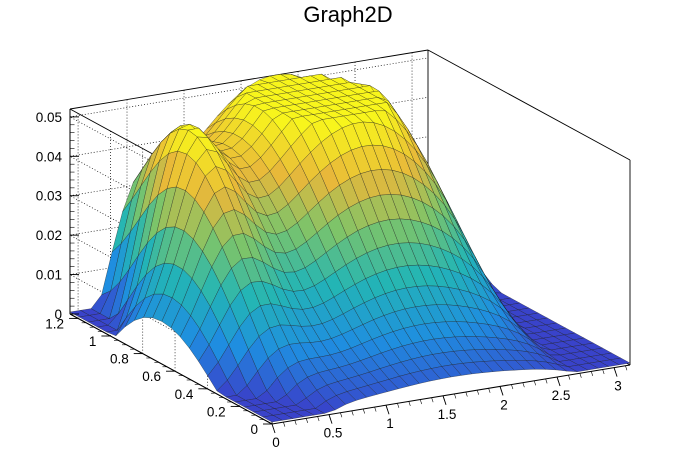 The image size is (696, 472). Describe the element at coordinates (49, 156) in the screenshot. I see `z-tick-label: 0.04` at that location.